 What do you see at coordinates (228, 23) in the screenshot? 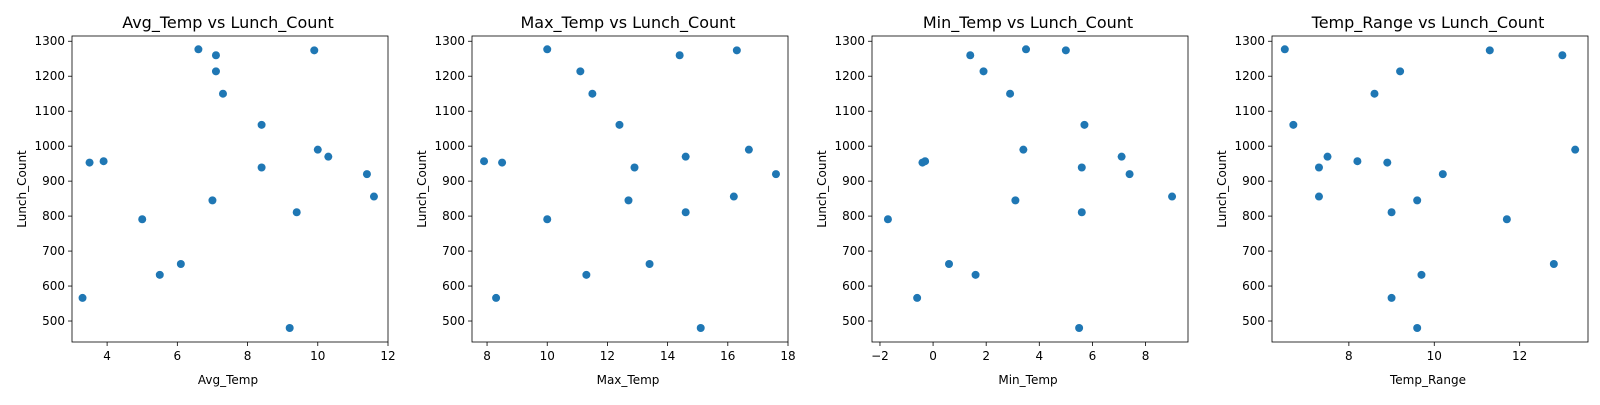
I see `chart-title: Avg_Temp vs Lunch_Count` at bounding box center [228, 23].